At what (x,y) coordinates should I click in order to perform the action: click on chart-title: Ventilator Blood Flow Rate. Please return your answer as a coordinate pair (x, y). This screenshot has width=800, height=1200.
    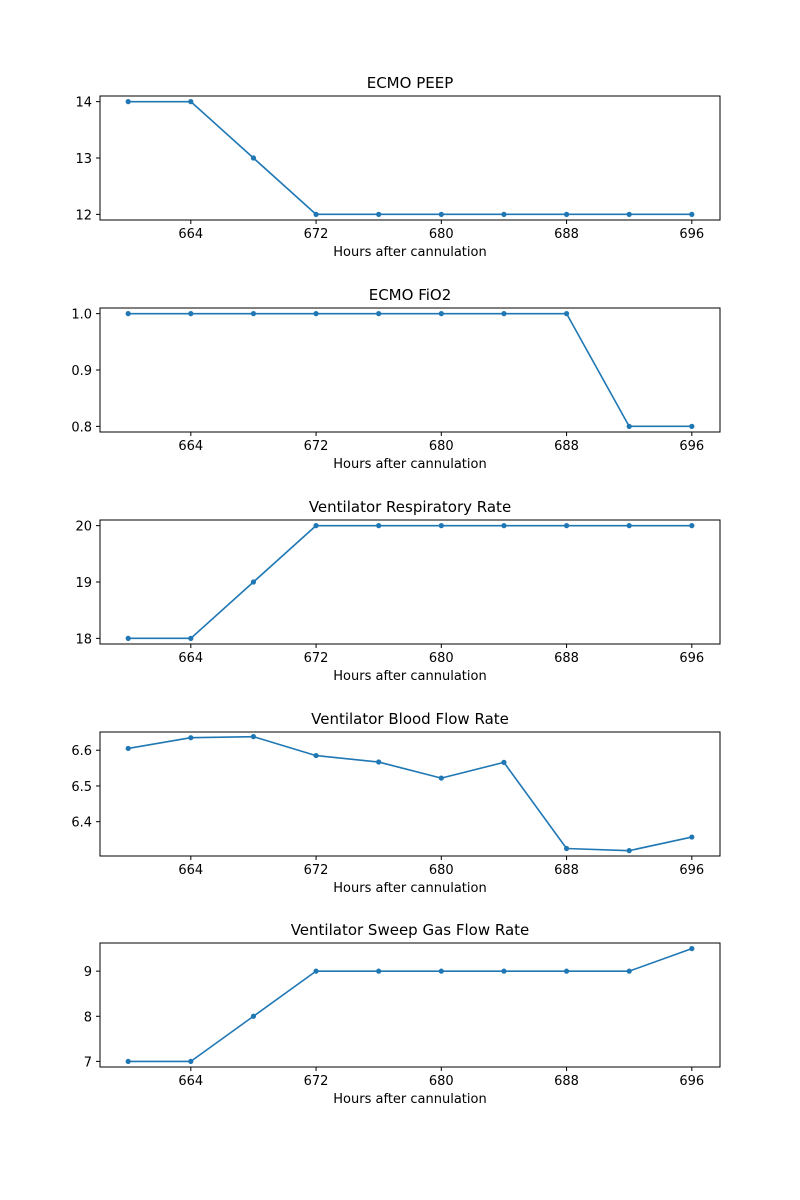
    Looking at the image, I should click on (410, 719).